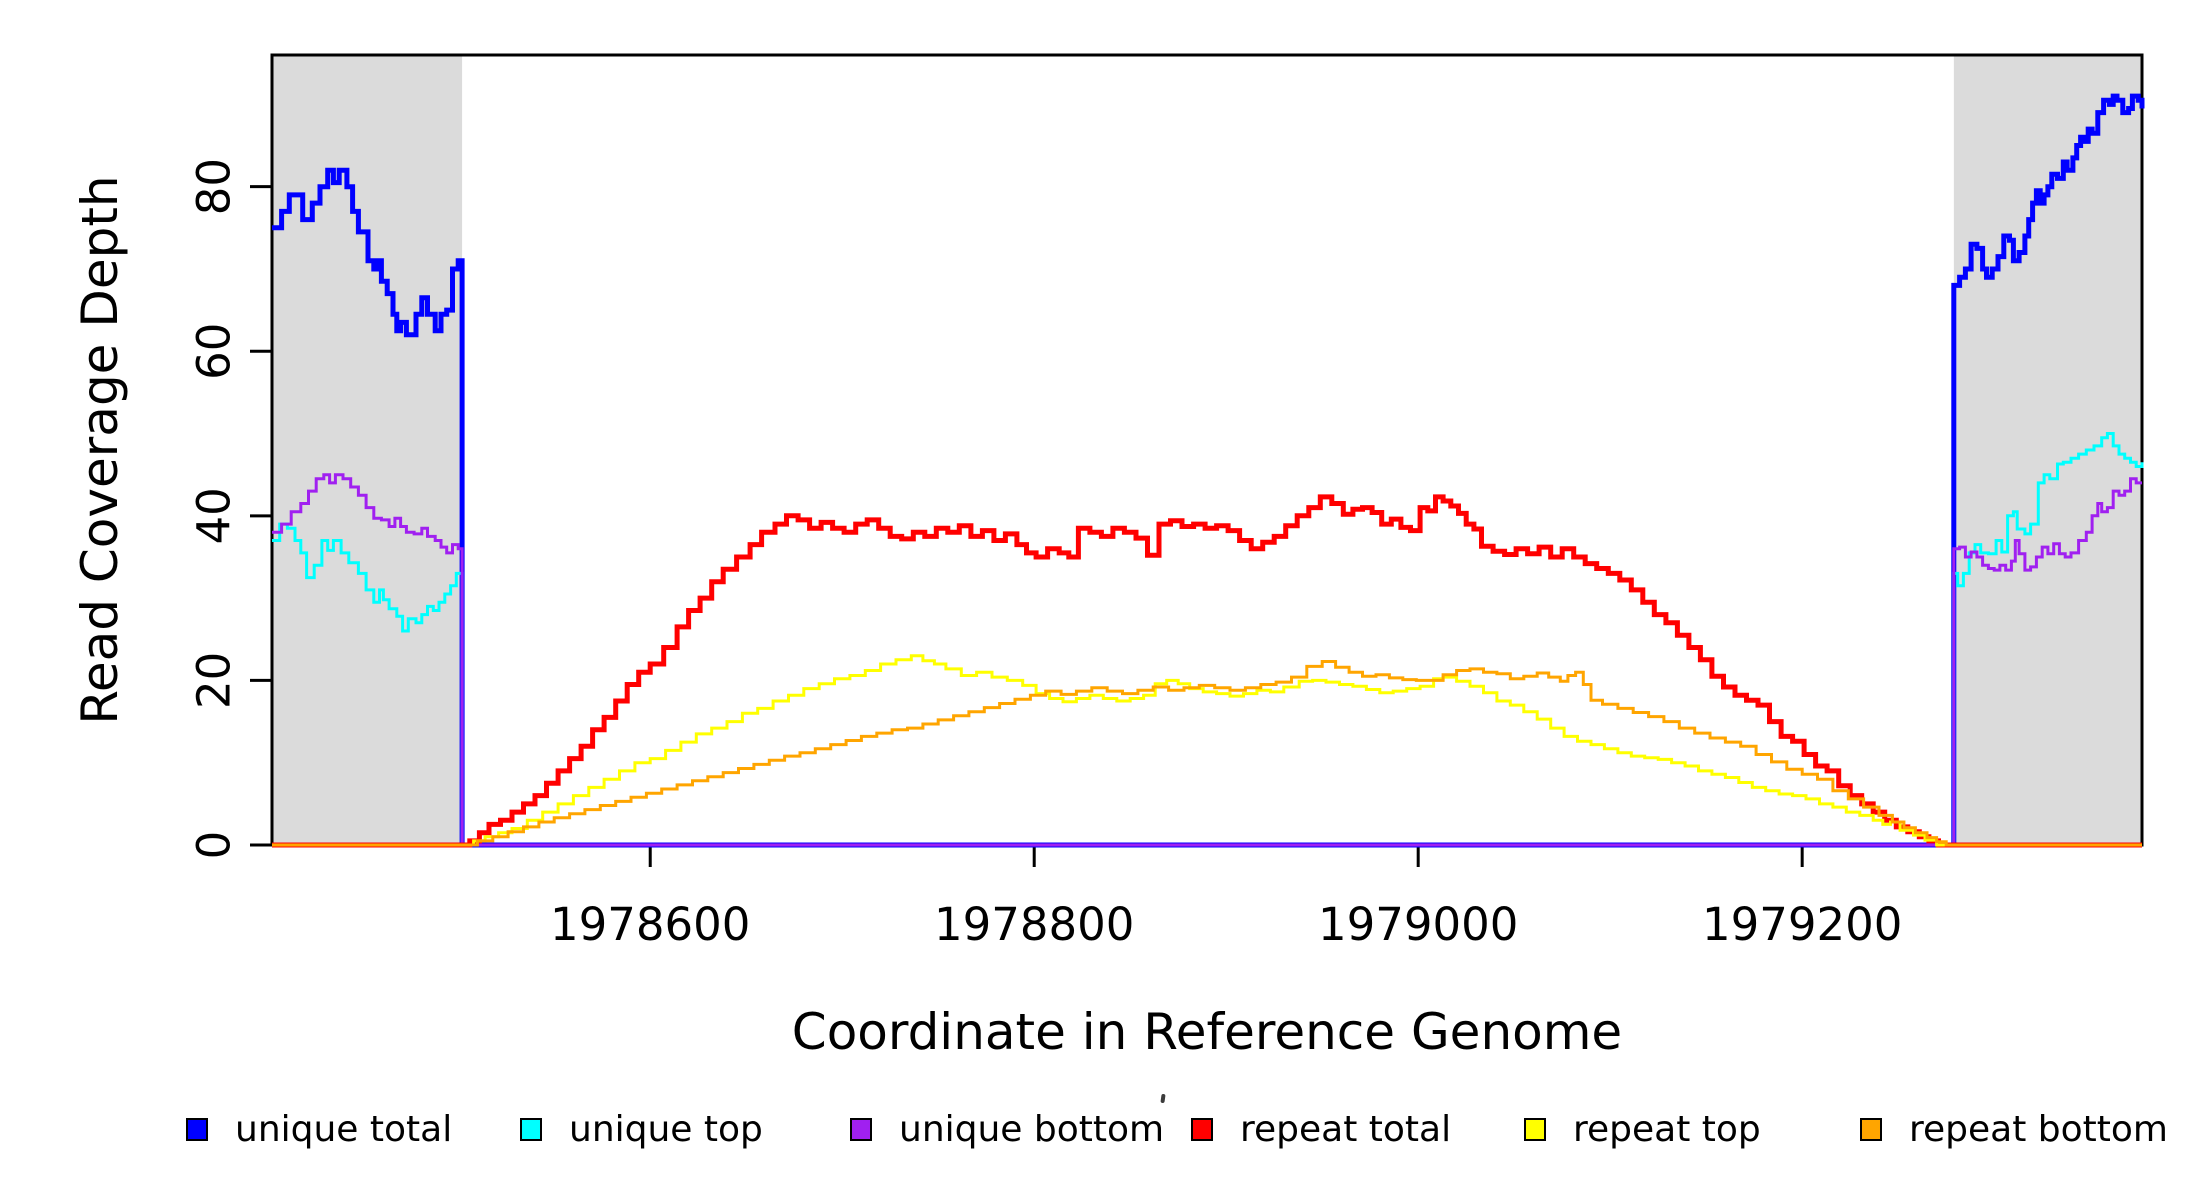 Image resolution: width=2200 pixels, height=1200 pixels. What do you see at coordinates (214, 351) in the screenshot?
I see `y-tick-label: 60` at bounding box center [214, 351].